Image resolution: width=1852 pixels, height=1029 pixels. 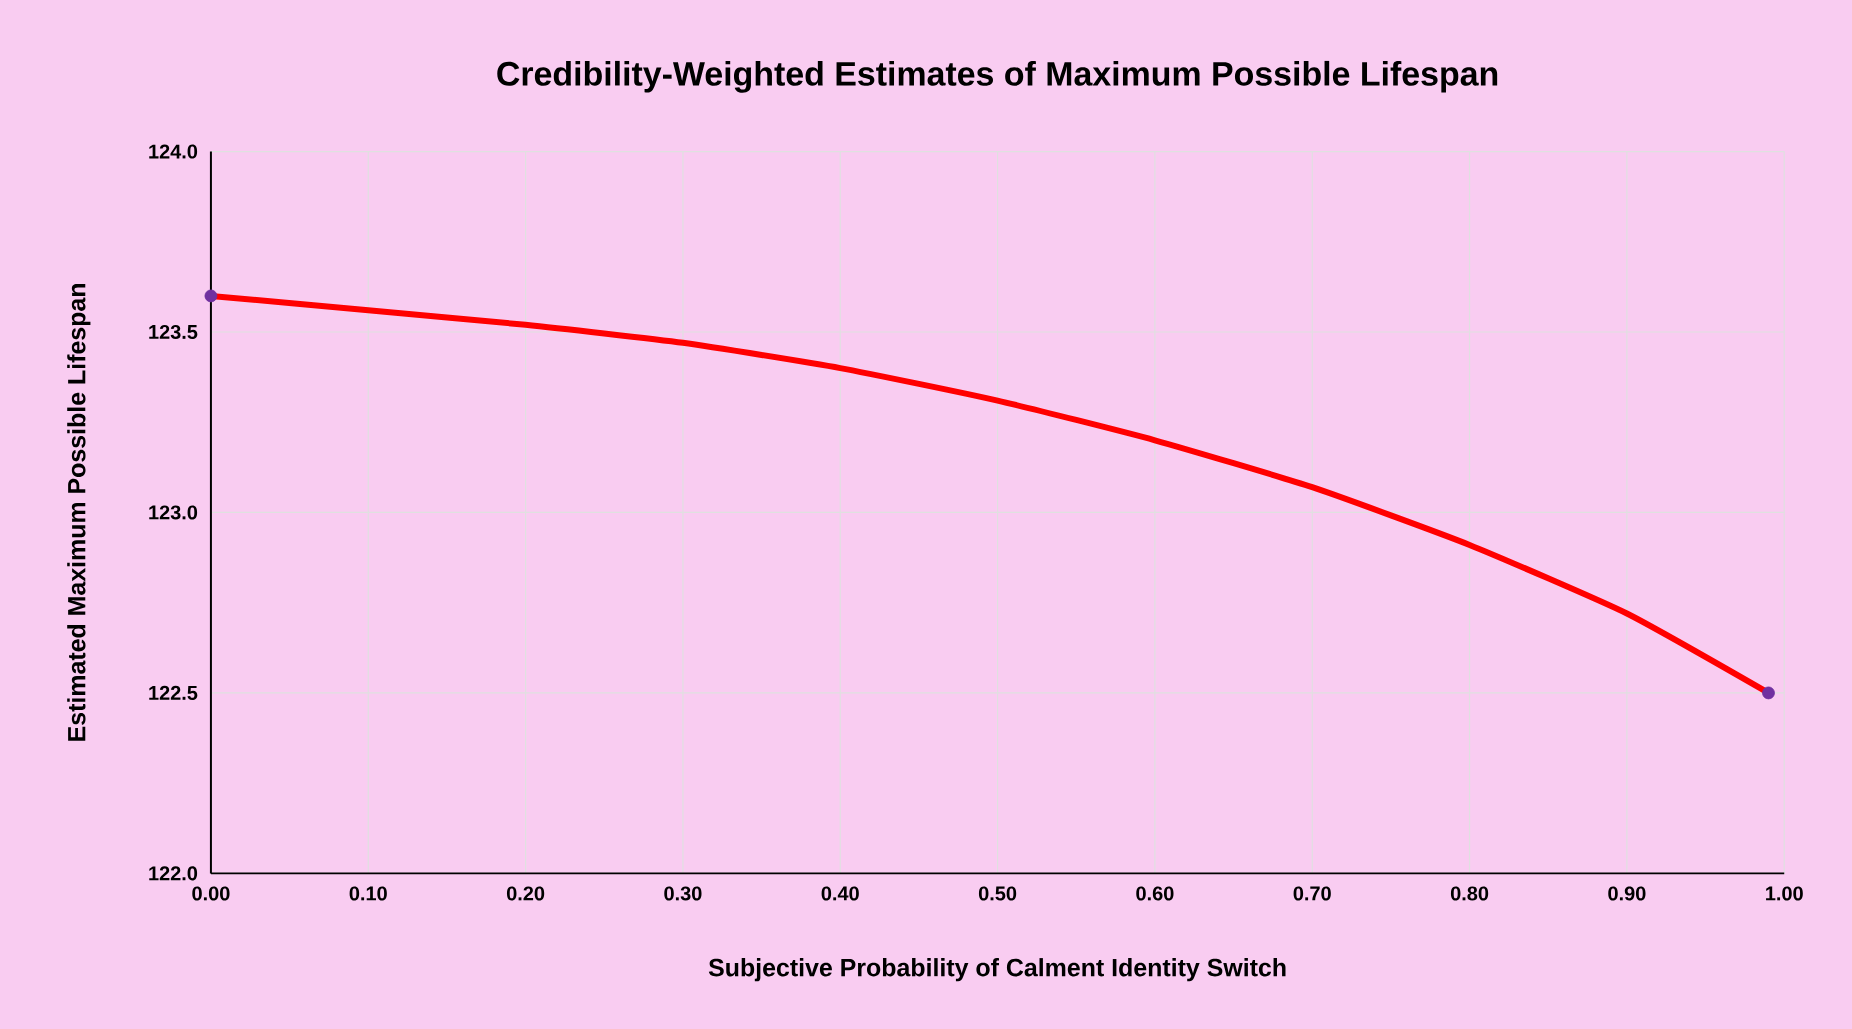 What do you see at coordinates (1784, 893) in the screenshot?
I see `x-tick-label: 1.00` at bounding box center [1784, 893].